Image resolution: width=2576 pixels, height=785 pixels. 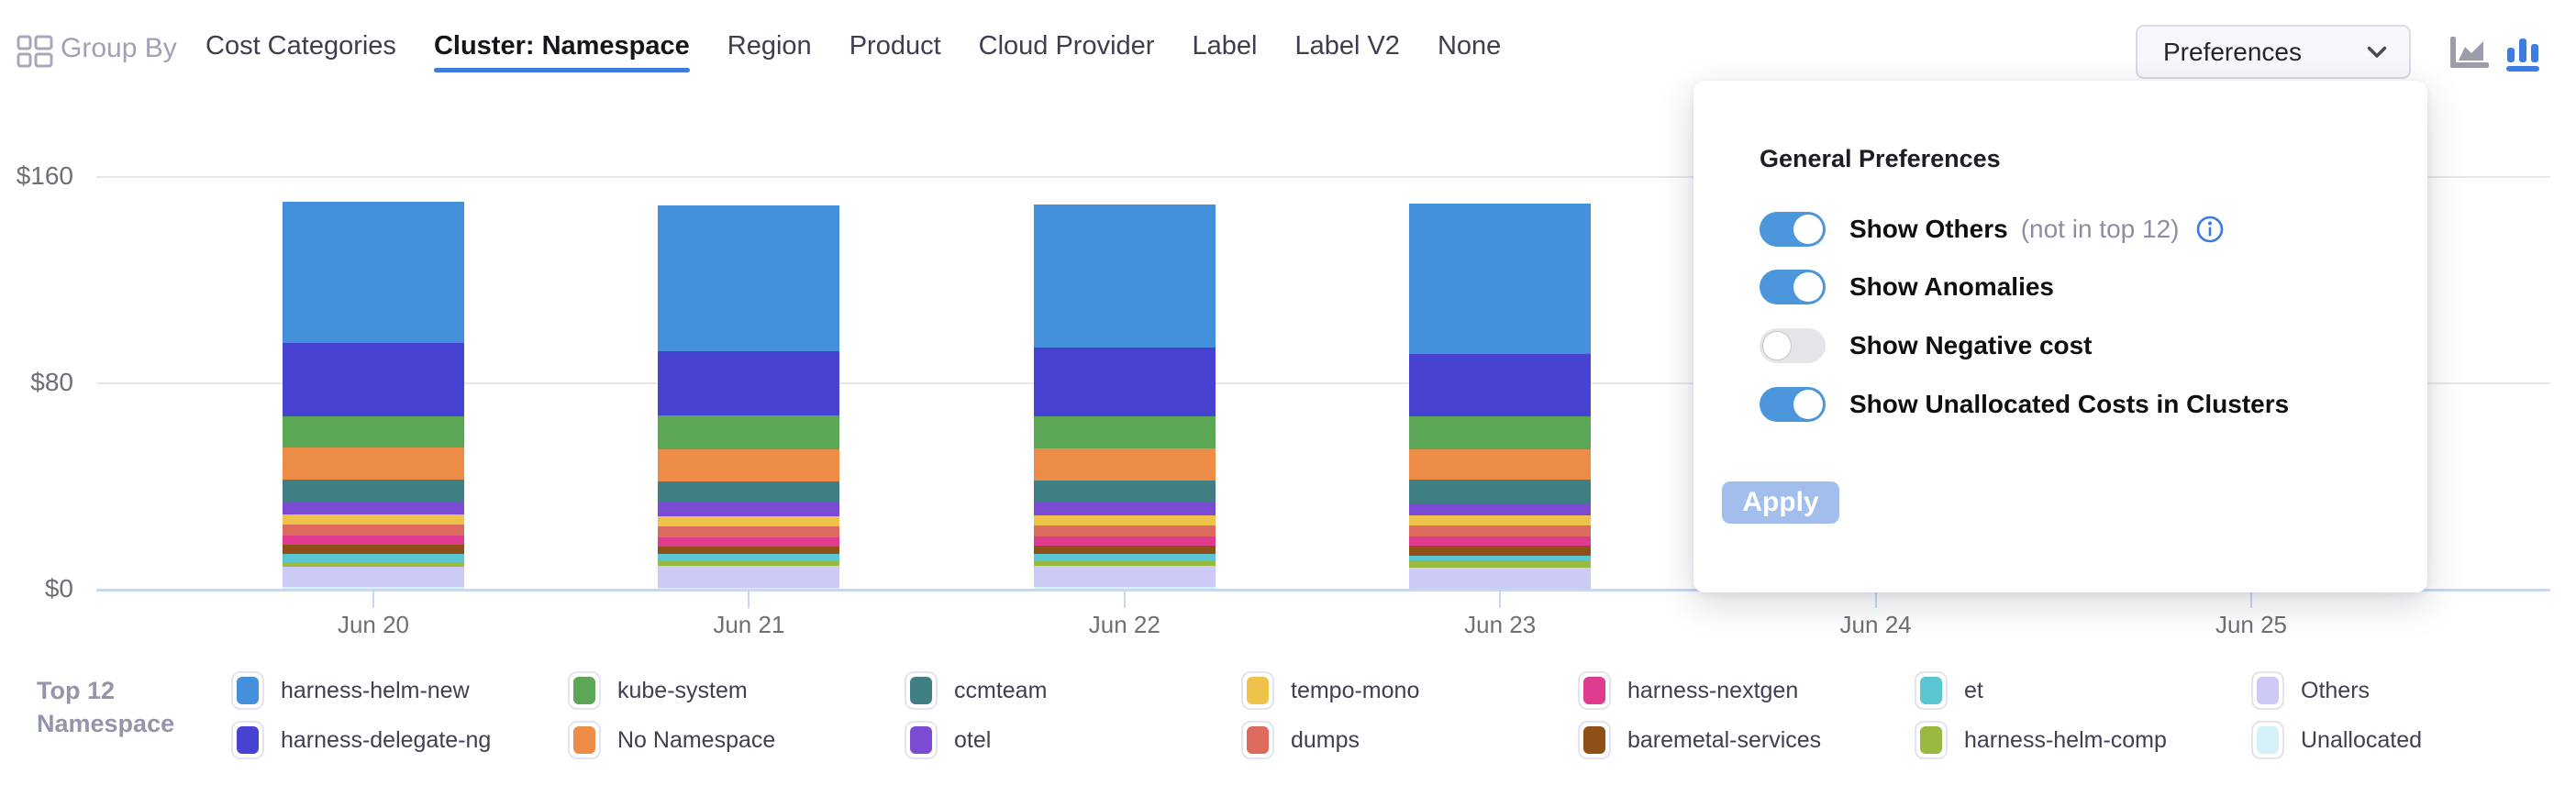 I want to click on toggle-show-unallocated-costs-in-clusters, so click(x=1793, y=404).